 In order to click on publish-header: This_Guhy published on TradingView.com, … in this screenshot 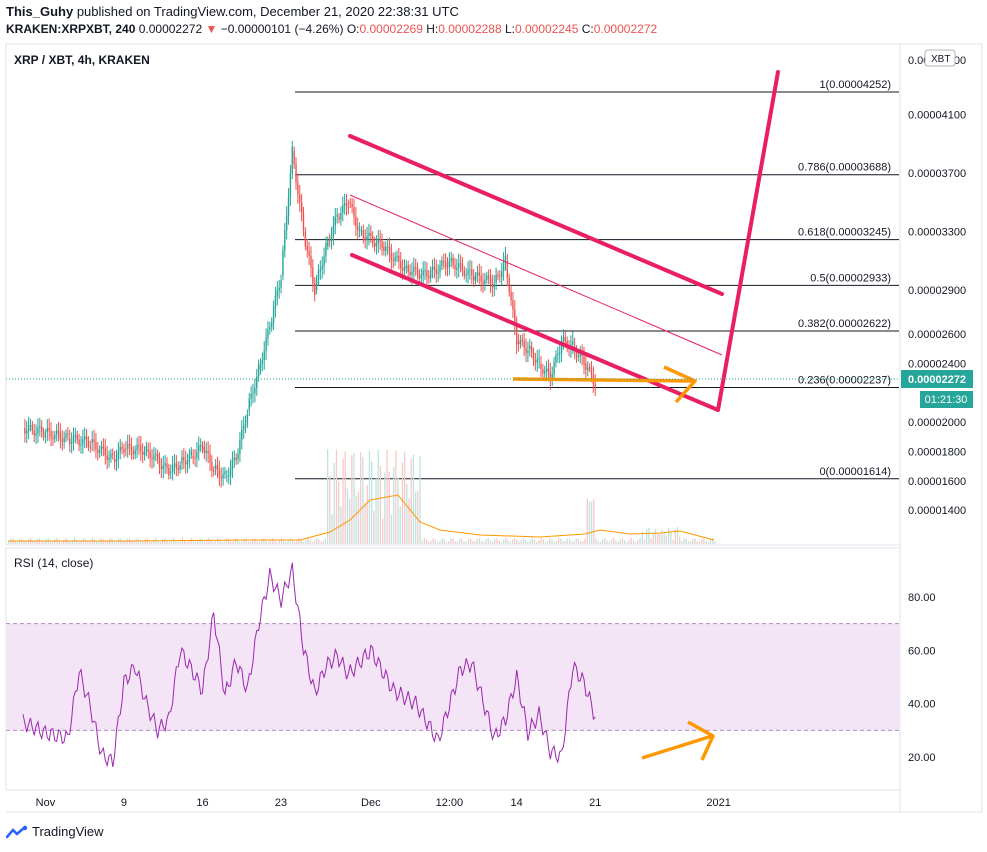, I will do `click(232, 11)`.